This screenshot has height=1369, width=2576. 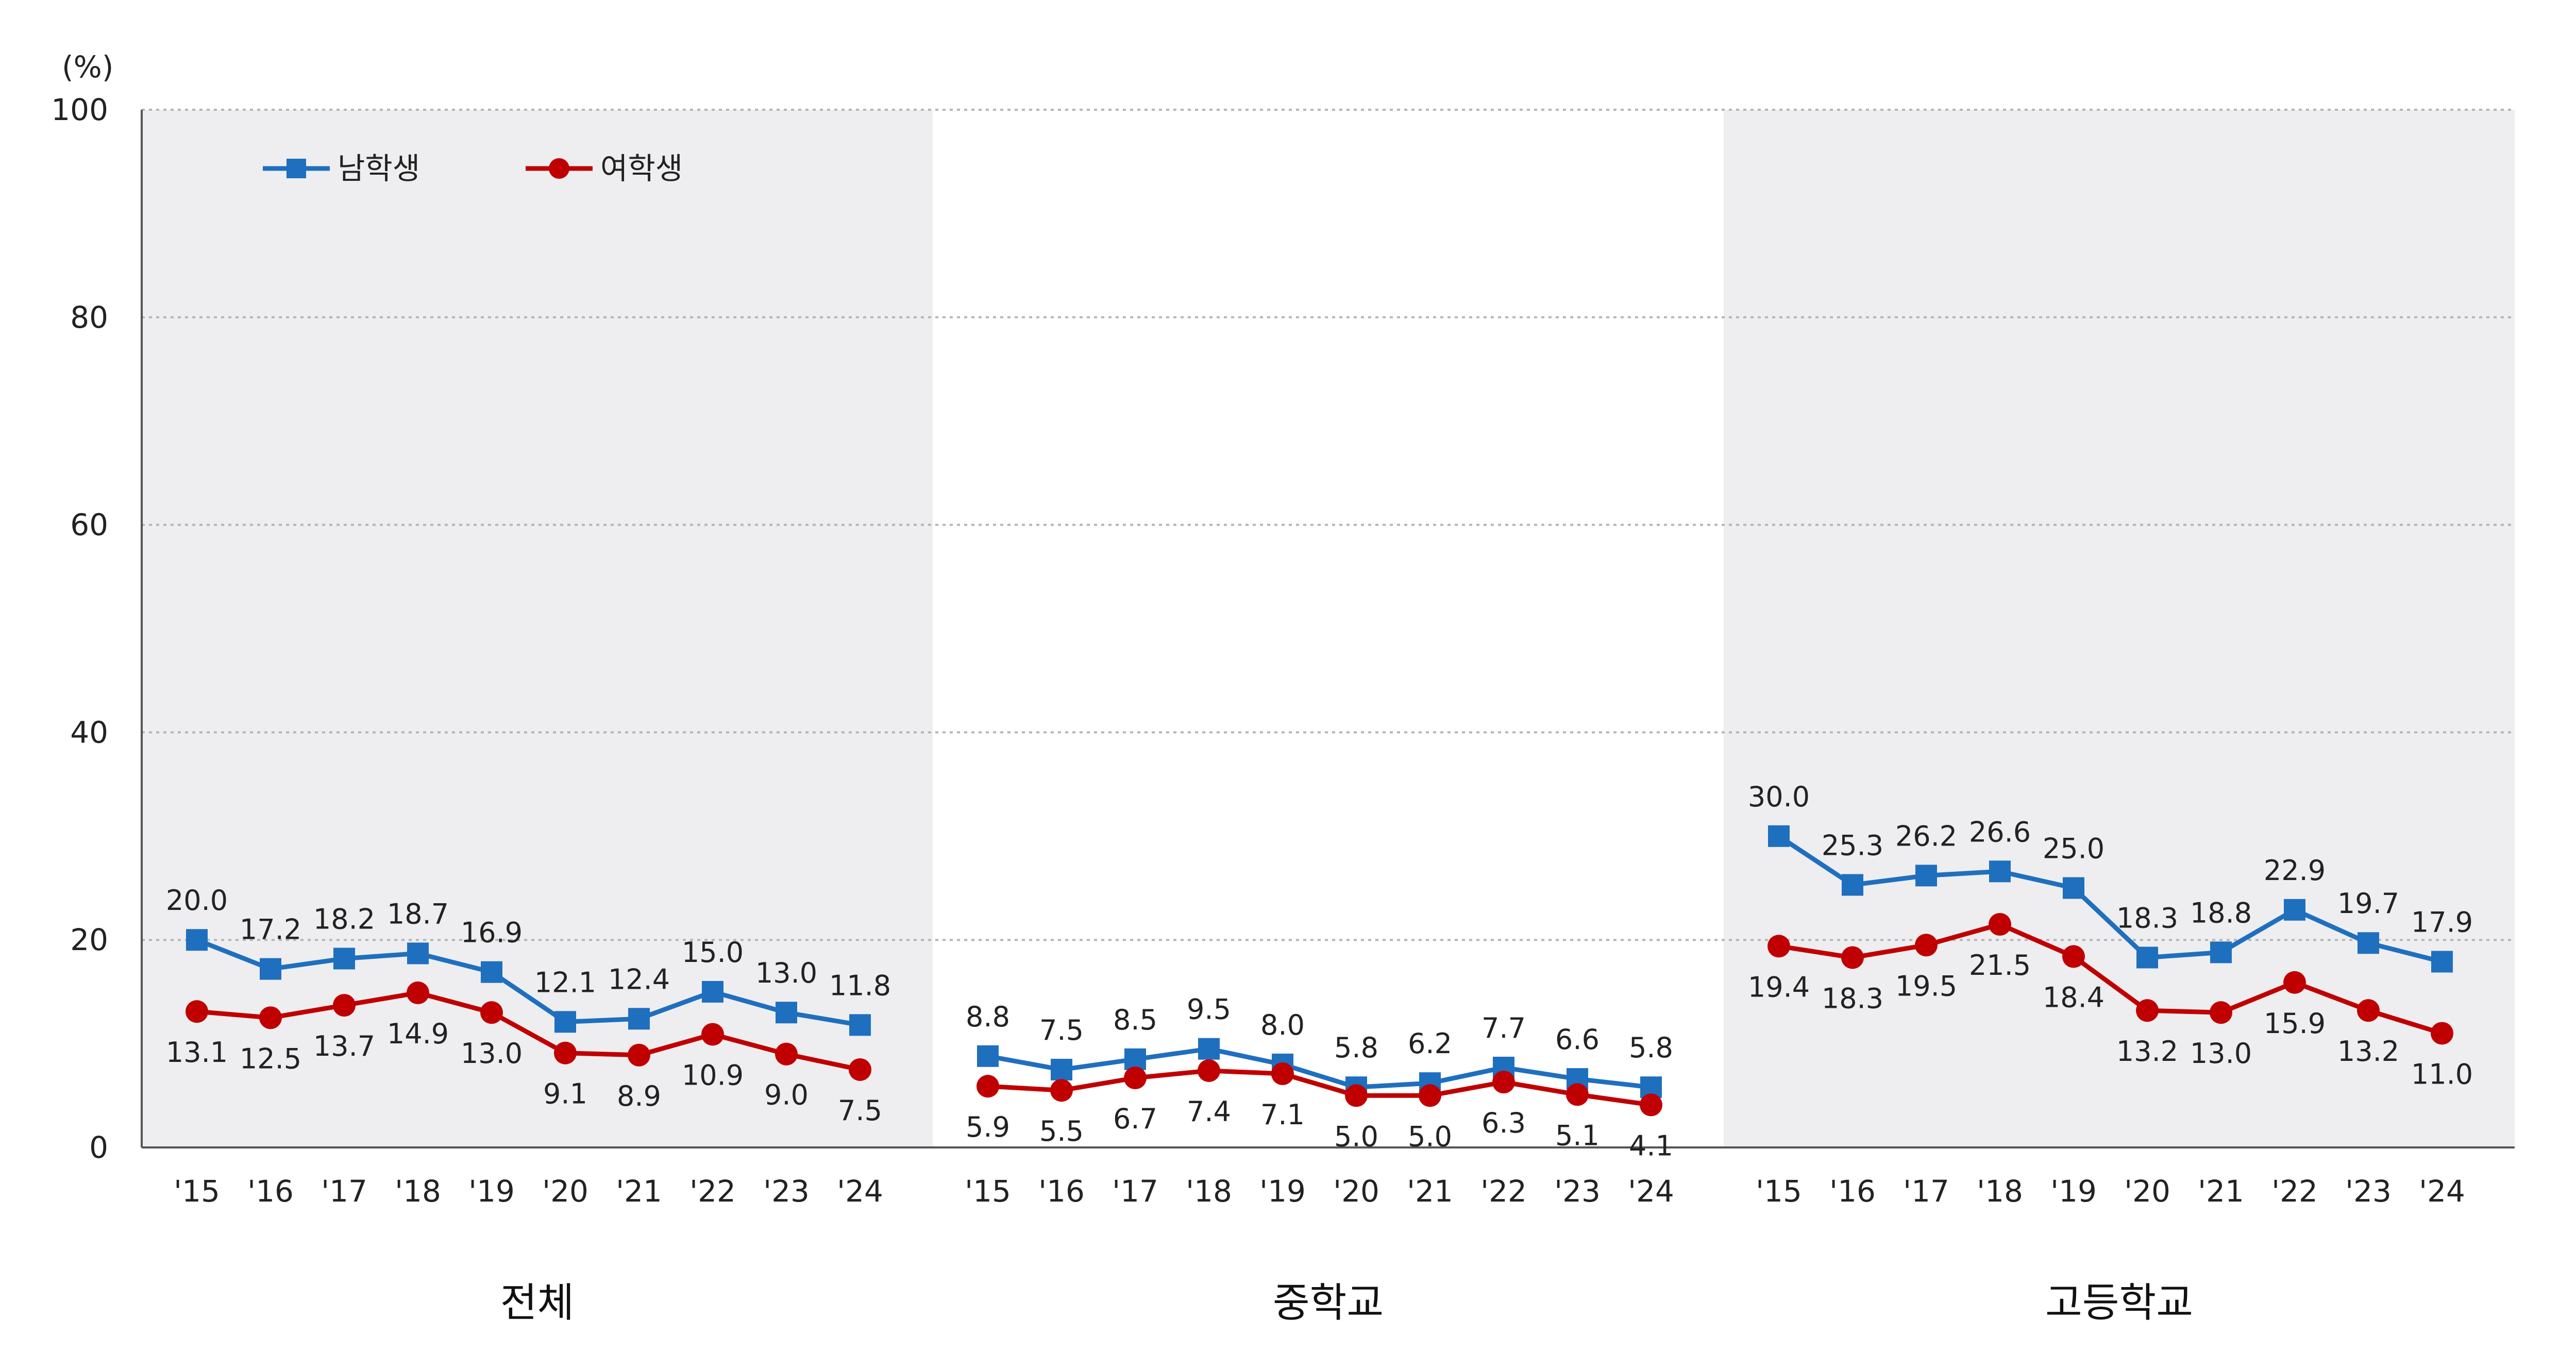 What do you see at coordinates (1356, 1136) in the screenshot?
I see `data-label: 5.0` at bounding box center [1356, 1136].